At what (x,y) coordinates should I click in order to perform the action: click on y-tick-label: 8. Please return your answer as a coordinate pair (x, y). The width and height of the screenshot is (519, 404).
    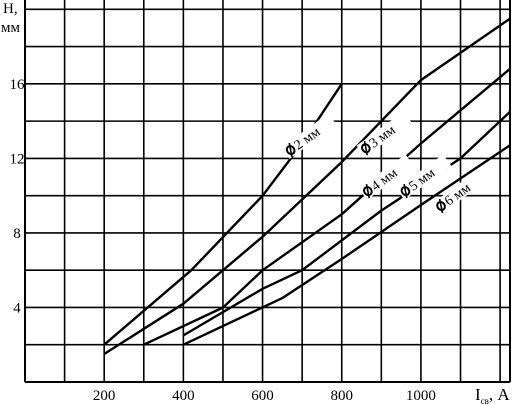
    Looking at the image, I should click on (17, 234).